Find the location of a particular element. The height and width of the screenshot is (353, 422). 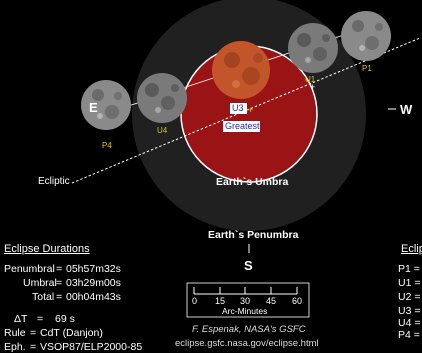

scale-tick-label: 0 is located at coordinates (195, 301).